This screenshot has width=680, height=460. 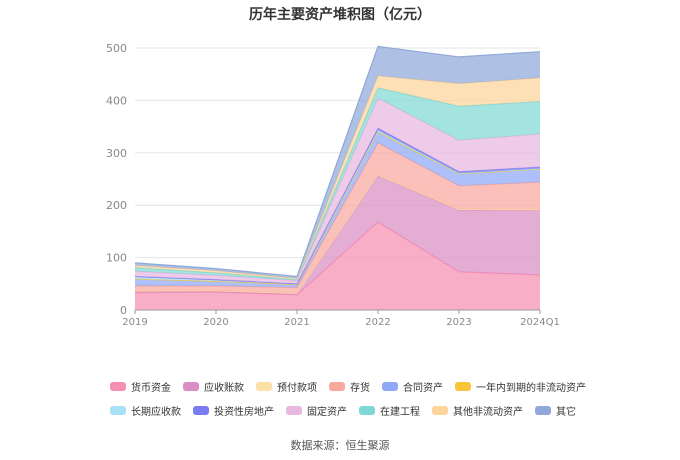 I want to click on chart-title: 历年主要资产堆积图（亿元）, so click(x=340, y=15).